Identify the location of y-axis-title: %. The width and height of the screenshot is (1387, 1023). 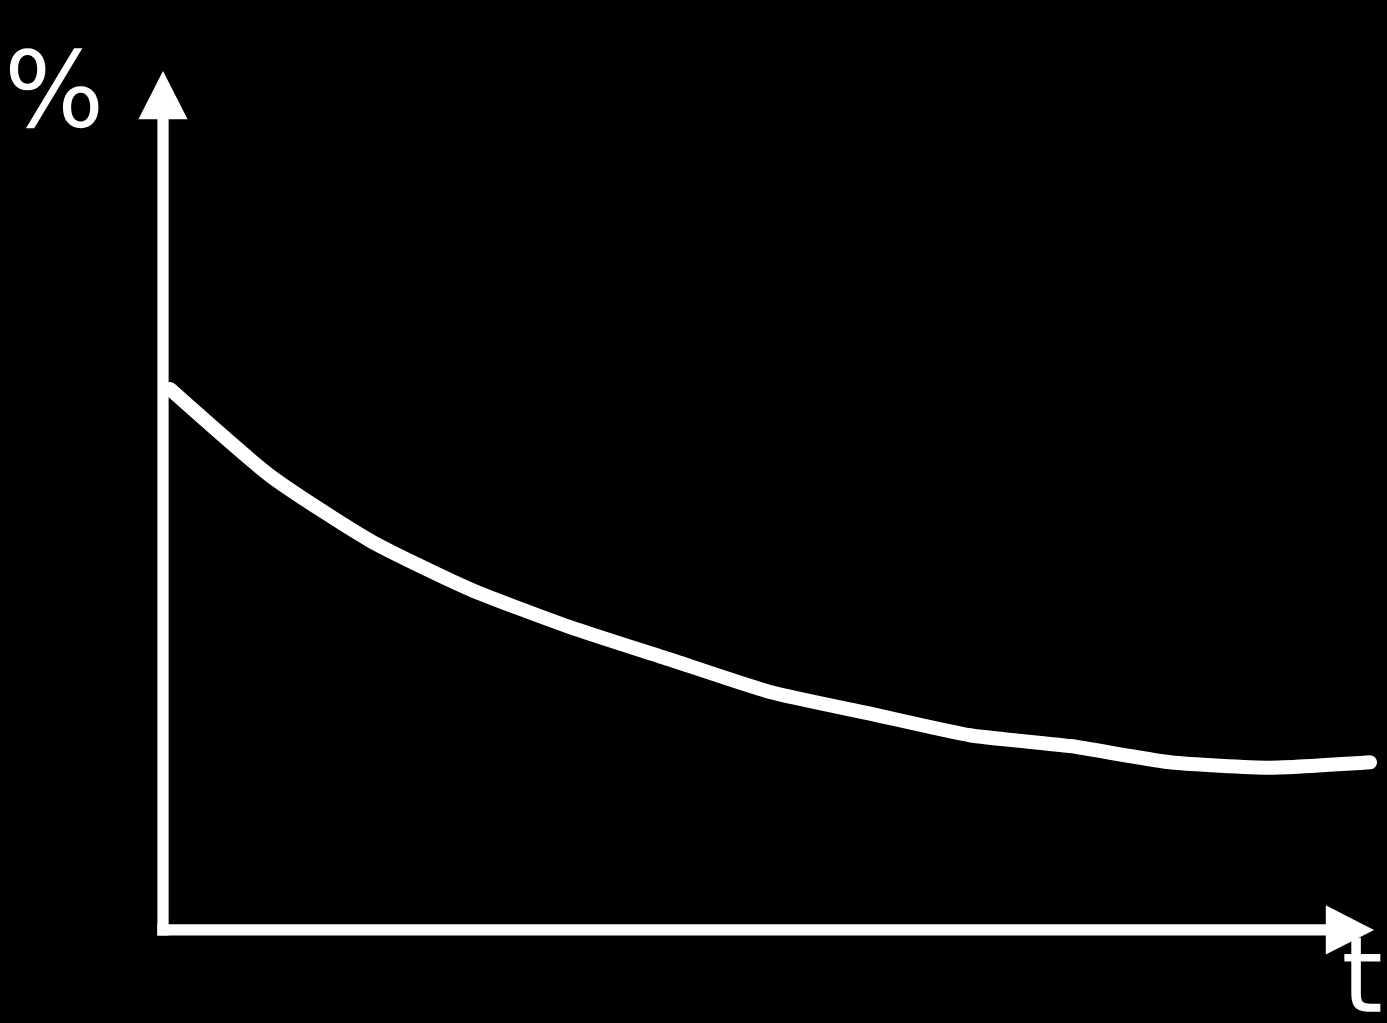
(54, 88).